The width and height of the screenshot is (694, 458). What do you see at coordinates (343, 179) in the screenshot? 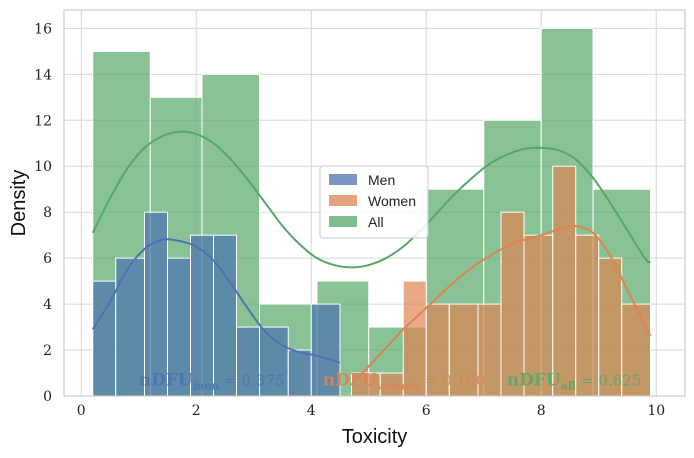
I see `legend-swatch-men` at bounding box center [343, 179].